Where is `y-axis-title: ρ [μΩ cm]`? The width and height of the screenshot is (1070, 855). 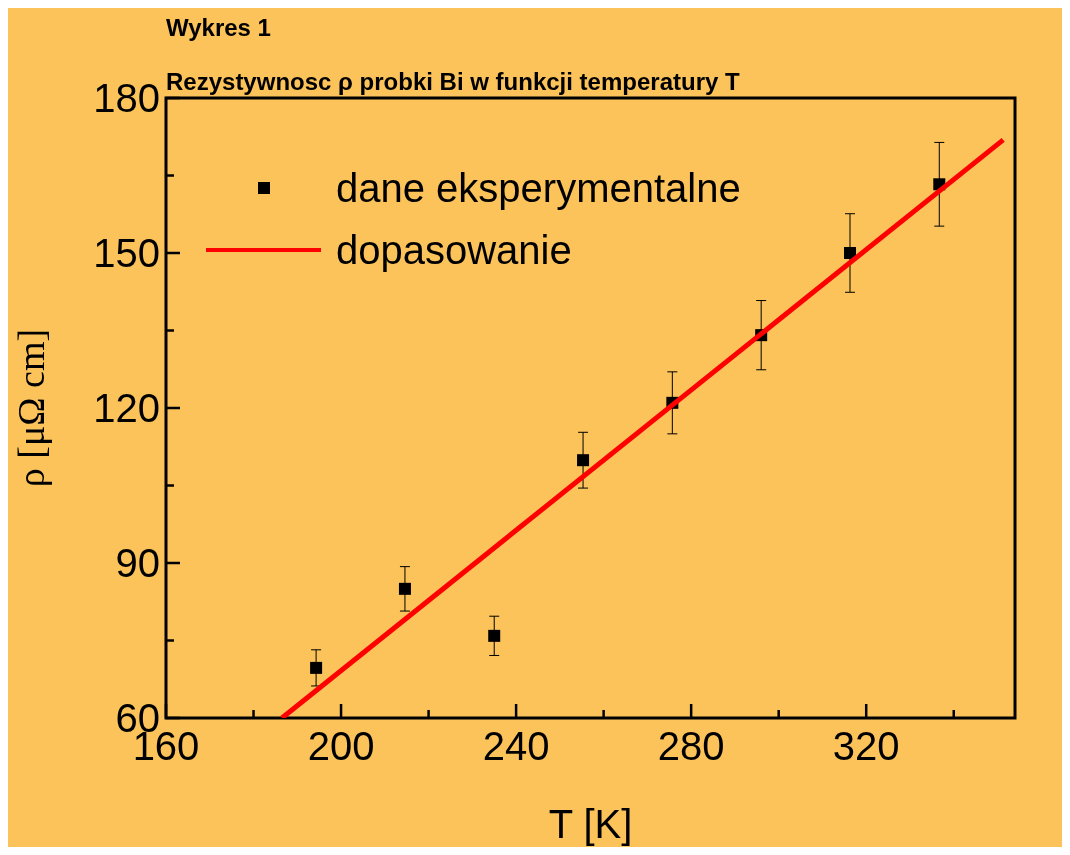
y-axis-title: ρ [μΩ cm] is located at coordinates (31, 408).